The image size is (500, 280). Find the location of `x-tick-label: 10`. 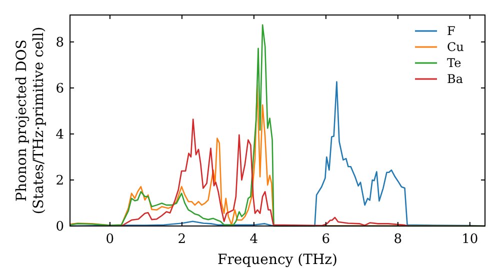

x-tick-label: 10 is located at coordinates (470, 239).